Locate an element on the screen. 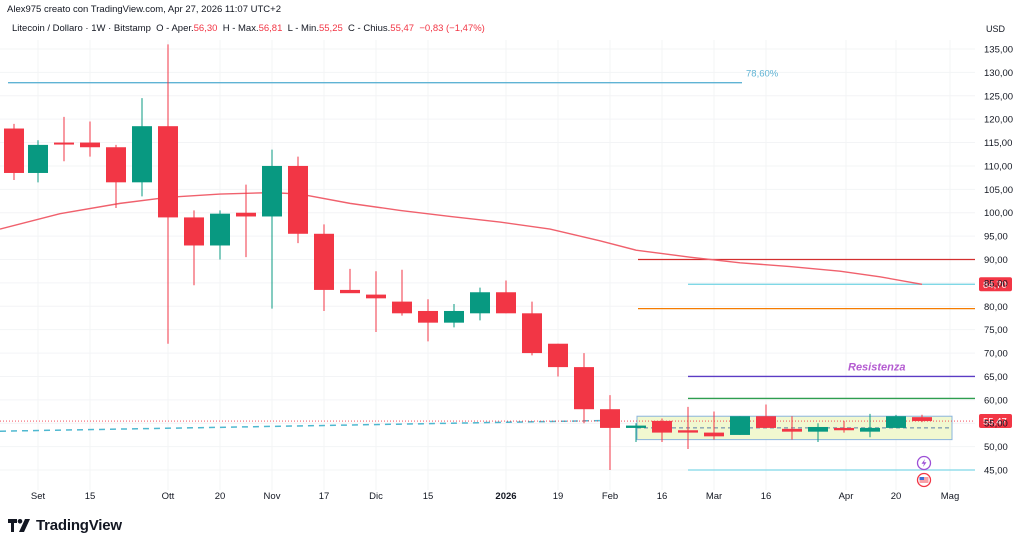  time-tick-label: Feb is located at coordinates (610, 496).